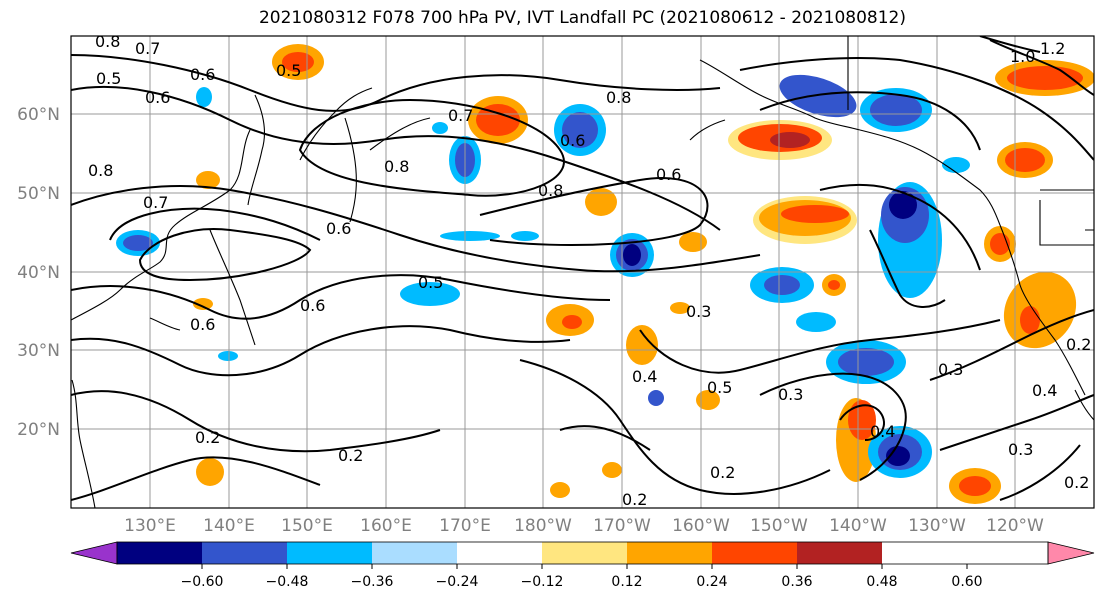 The height and width of the screenshot is (601, 1105). Describe the element at coordinates (622, 526) in the screenshot. I see `lon-label: 170°W` at that location.